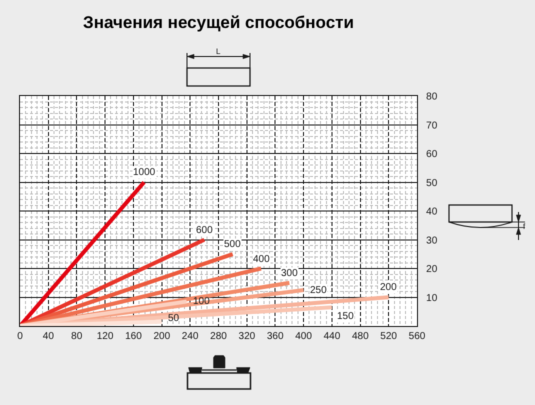  I want to click on x-tick-label: 0, so click(20, 336).